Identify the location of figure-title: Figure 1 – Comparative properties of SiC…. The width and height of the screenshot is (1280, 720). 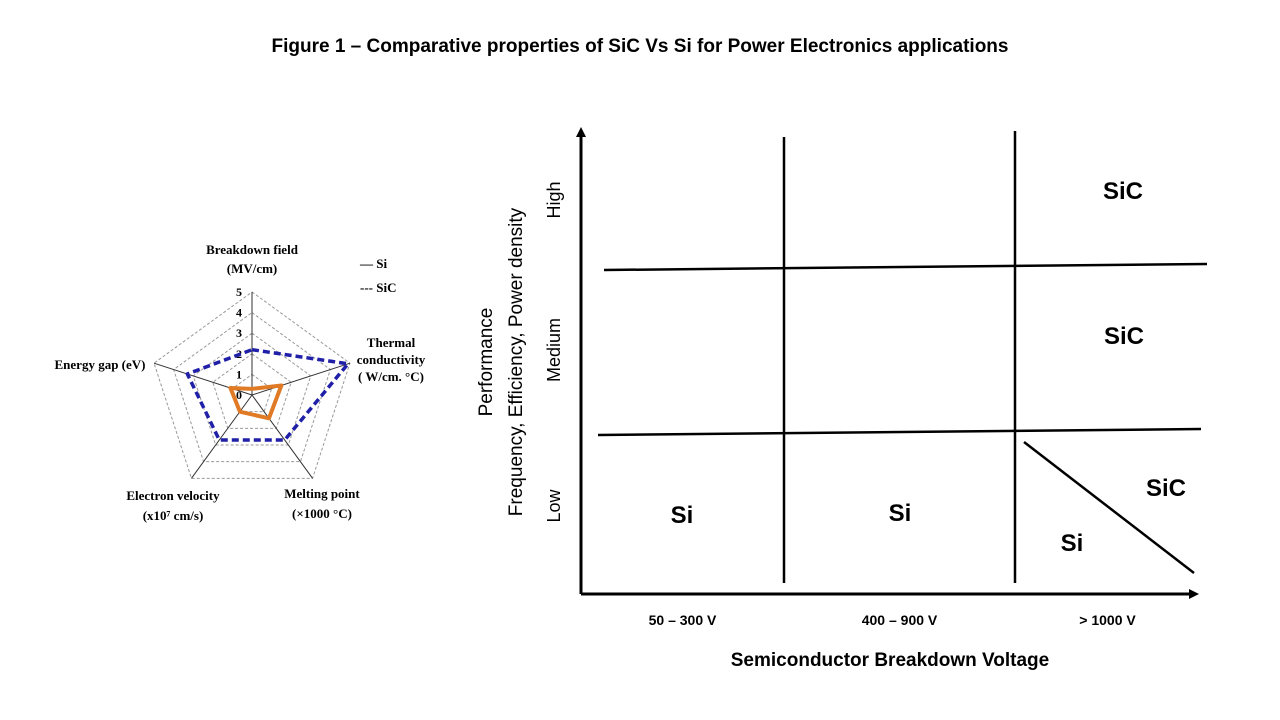
(640, 46).